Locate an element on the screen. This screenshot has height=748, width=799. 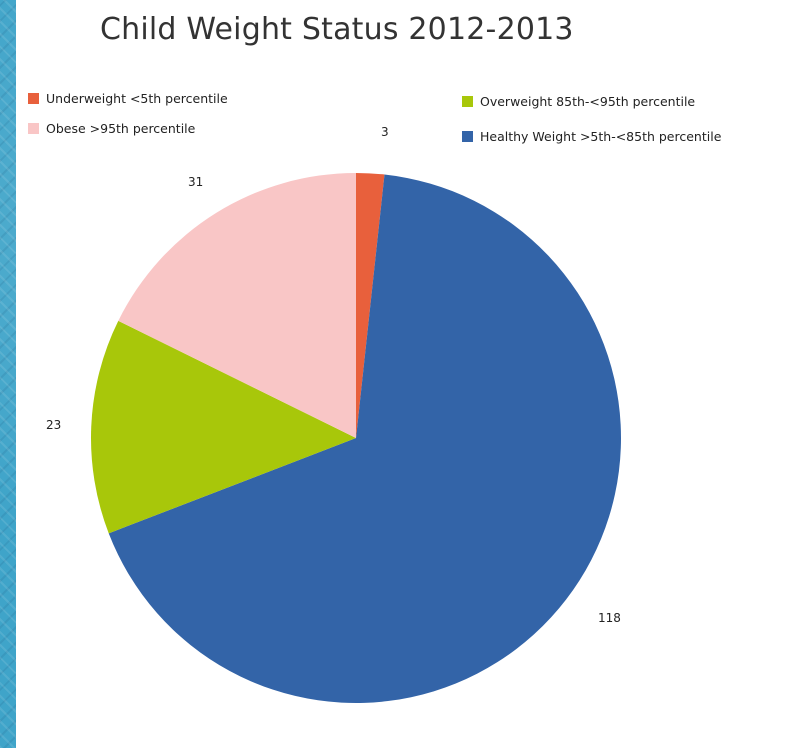
legend-label-obese: Obese >95th percentile is located at coordinates (121, 128).